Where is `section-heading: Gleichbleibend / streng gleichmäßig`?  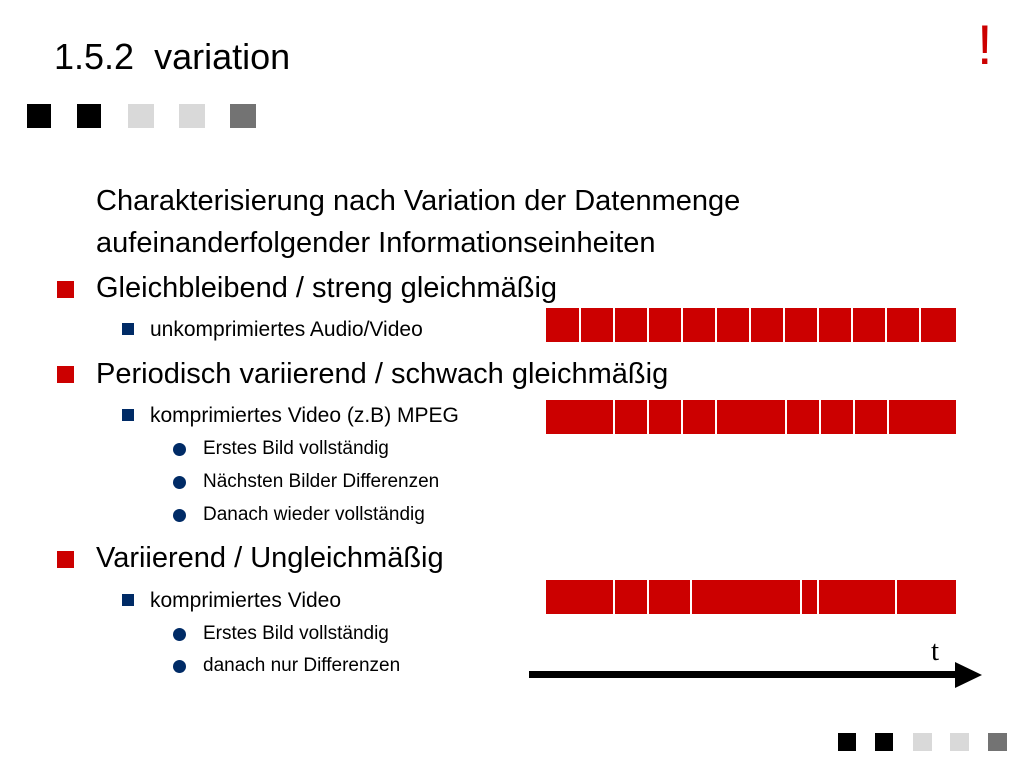
section-heading: Gleichbleibend / streng gleichmäßig is located at coordinates (327, 288).